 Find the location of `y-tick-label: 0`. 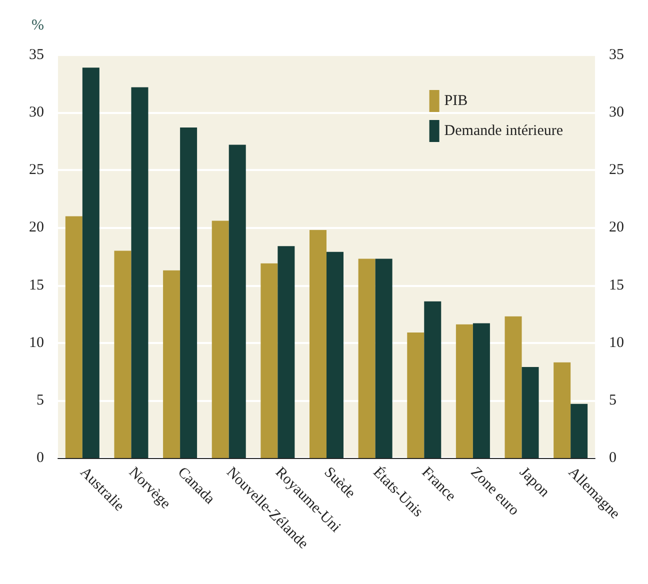

y-tick-label: 0 is located at coordinates (40, 458).